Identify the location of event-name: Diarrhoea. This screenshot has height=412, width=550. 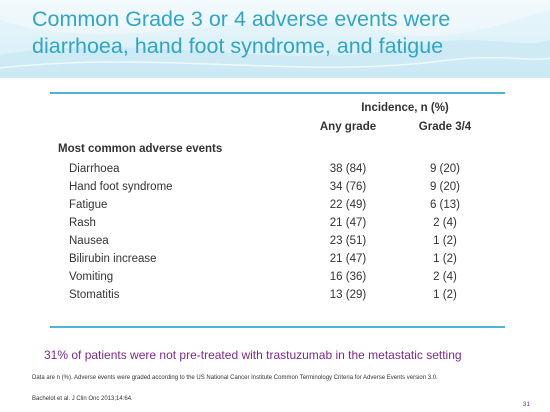
(94, 169).